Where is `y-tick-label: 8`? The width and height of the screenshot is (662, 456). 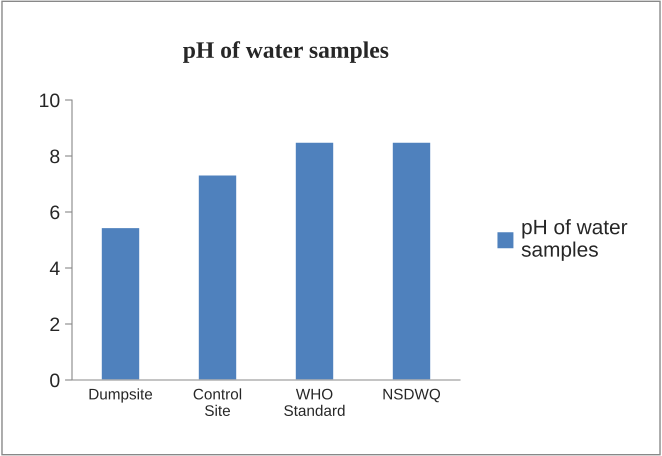 y-tick-label: 8 is located at coordinates (55, 156).